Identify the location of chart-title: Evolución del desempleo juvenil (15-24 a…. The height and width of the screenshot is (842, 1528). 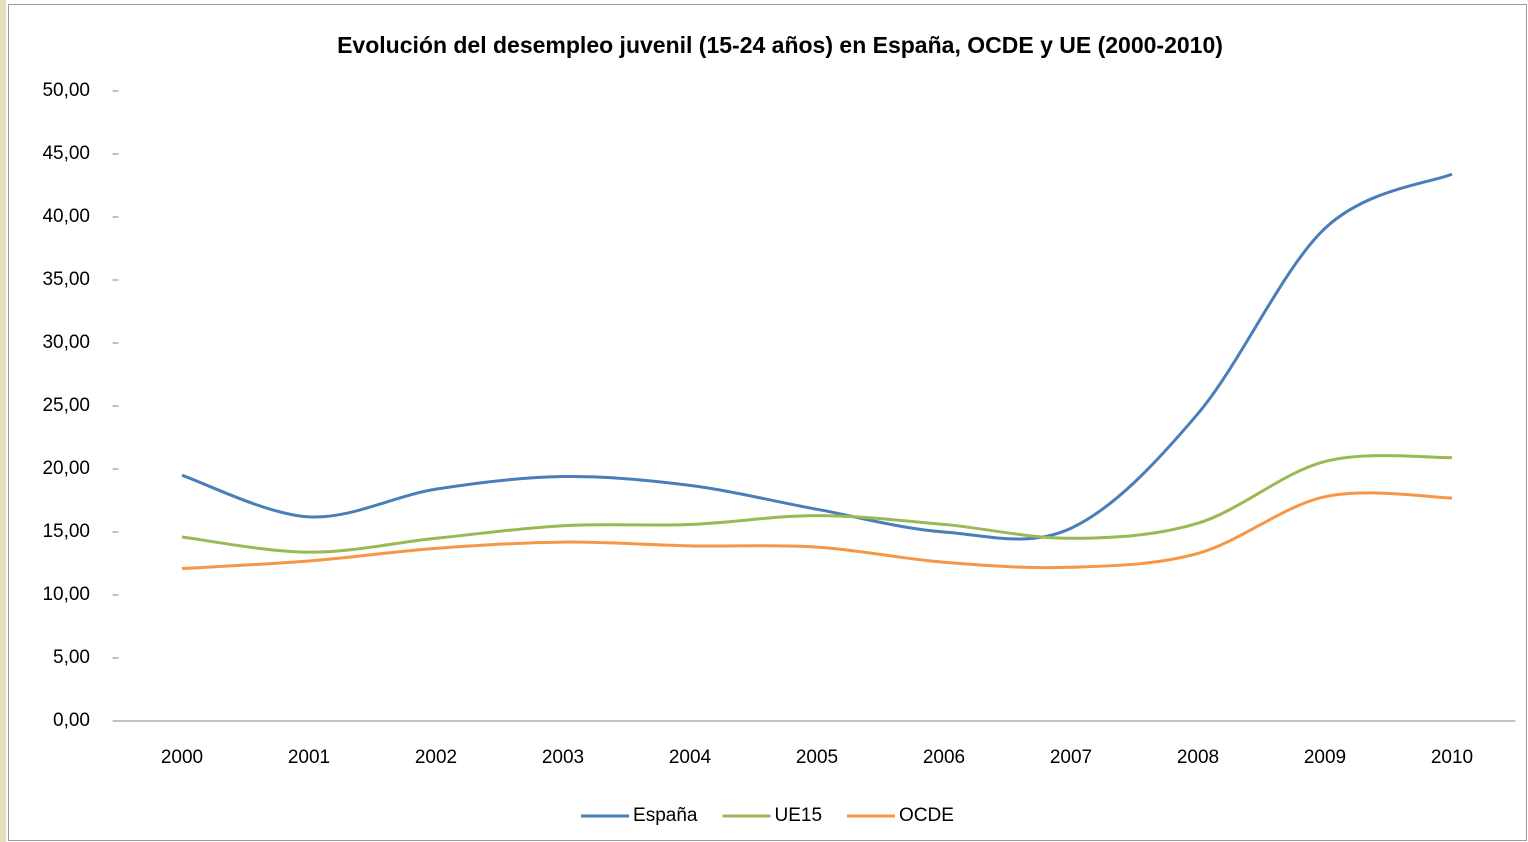
(780, 45).